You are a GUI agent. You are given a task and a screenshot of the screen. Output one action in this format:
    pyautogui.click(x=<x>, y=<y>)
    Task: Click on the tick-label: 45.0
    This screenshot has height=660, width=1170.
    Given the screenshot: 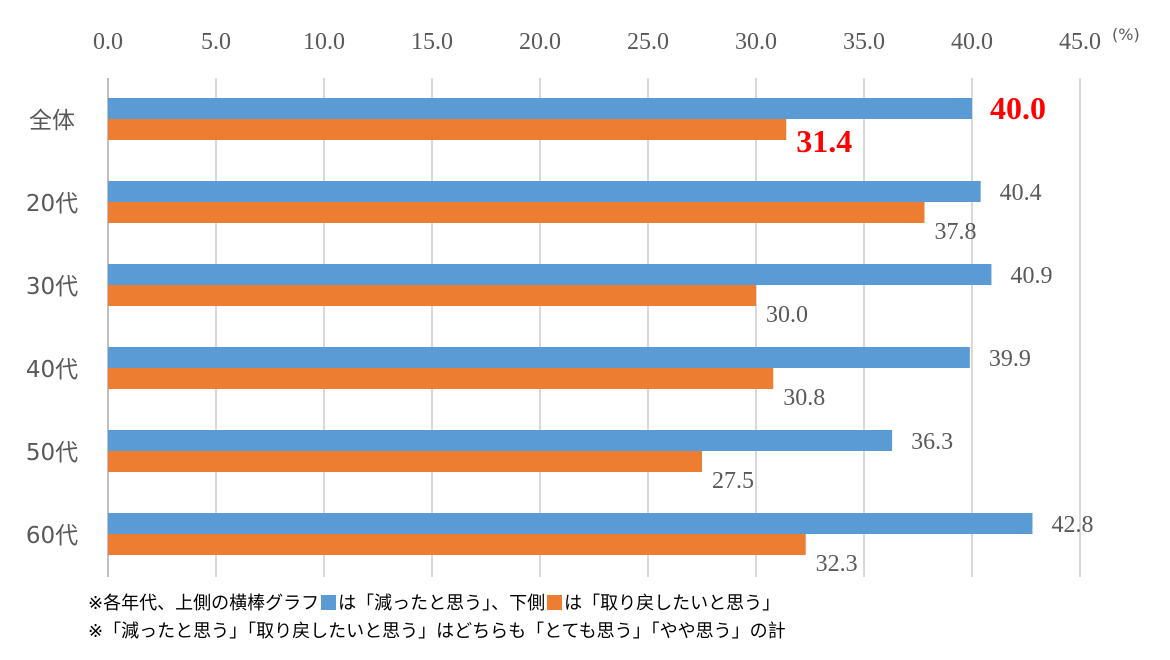 What is the action you would take?
    pyautogui.click(x=1080, y=42)
    